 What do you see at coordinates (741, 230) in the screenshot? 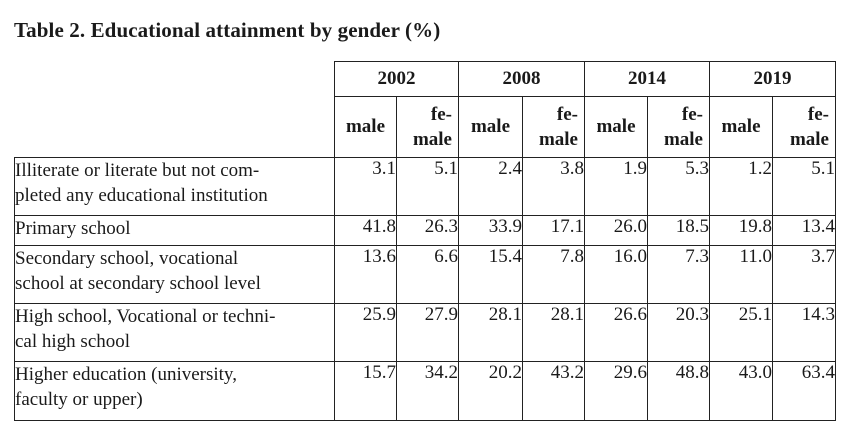
I see `value-cell: 19.8` at bounding box center [741, 230].